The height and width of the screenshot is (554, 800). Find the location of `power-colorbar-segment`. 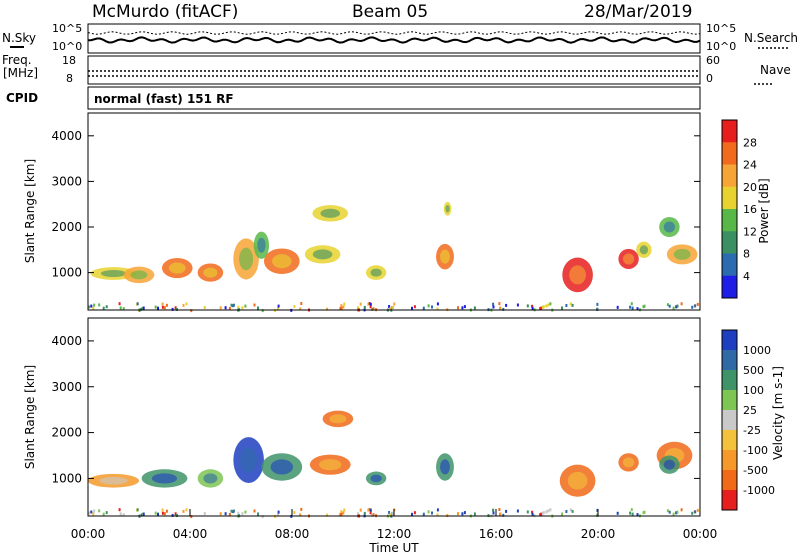

power-colorbar-segment is located at coordinates (729, 153).